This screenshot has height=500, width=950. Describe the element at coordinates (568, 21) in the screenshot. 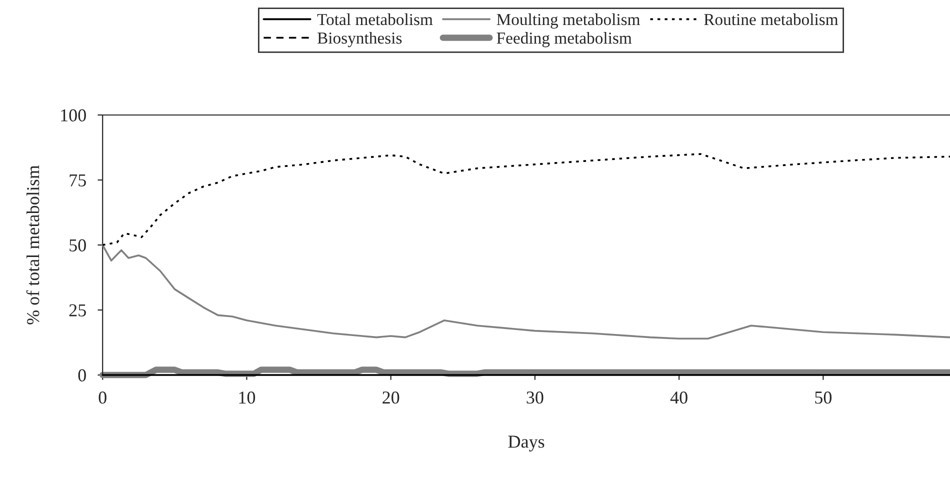

I see `legend-label: Moulting metabolism` at that location.